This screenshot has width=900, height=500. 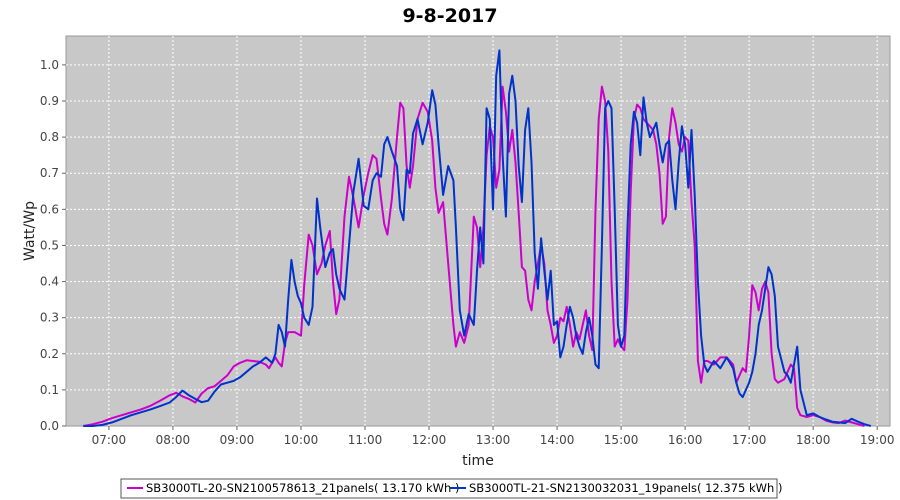 What do you see at coordinates (49, 390) in the screenshot?
I see `y-tick-label: 0.1` at bounding box center [49, 390].